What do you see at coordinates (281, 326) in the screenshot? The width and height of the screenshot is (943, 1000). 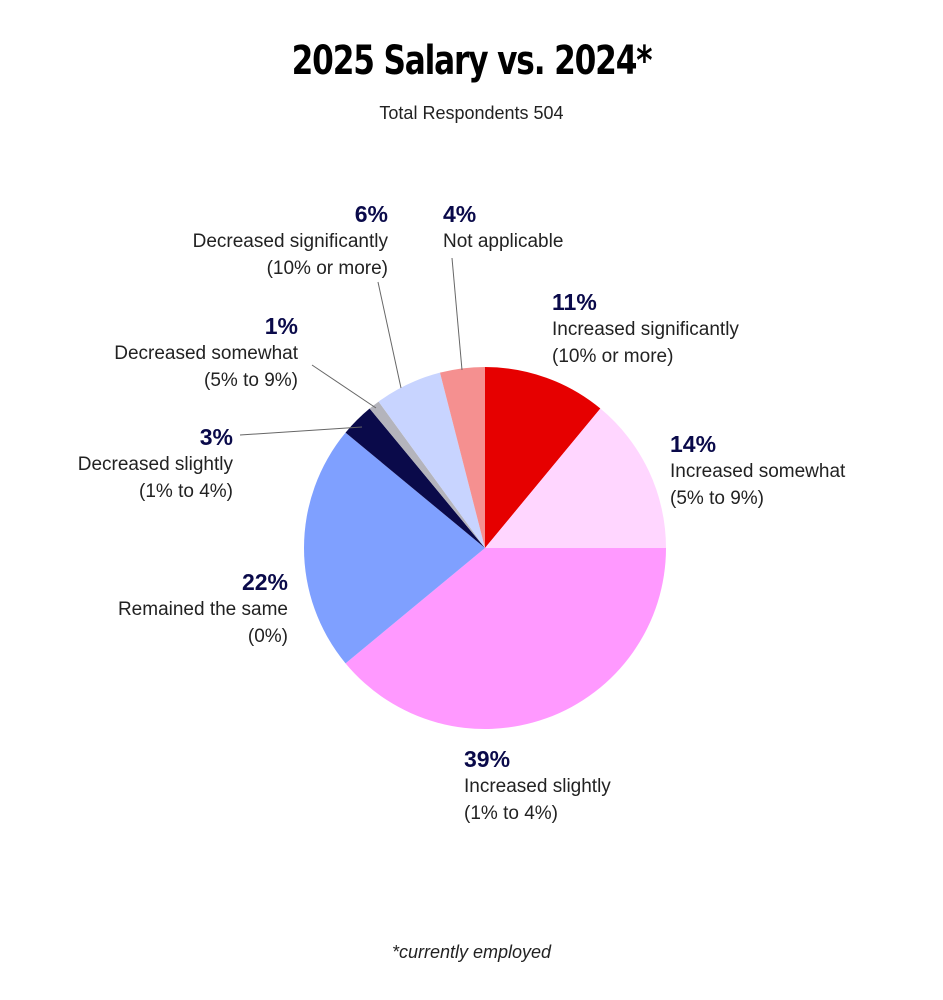 I see `value-label: 1%` at bounding box center [281, 326].